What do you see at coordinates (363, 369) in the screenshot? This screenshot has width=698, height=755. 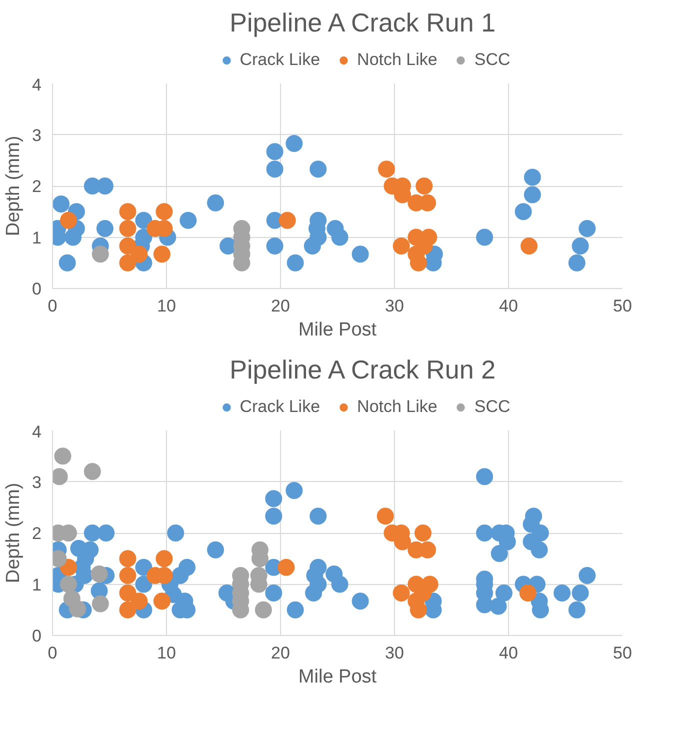 I see `chart-title: Pipeline A Crack Run 2` at bounding box center [363, 369].